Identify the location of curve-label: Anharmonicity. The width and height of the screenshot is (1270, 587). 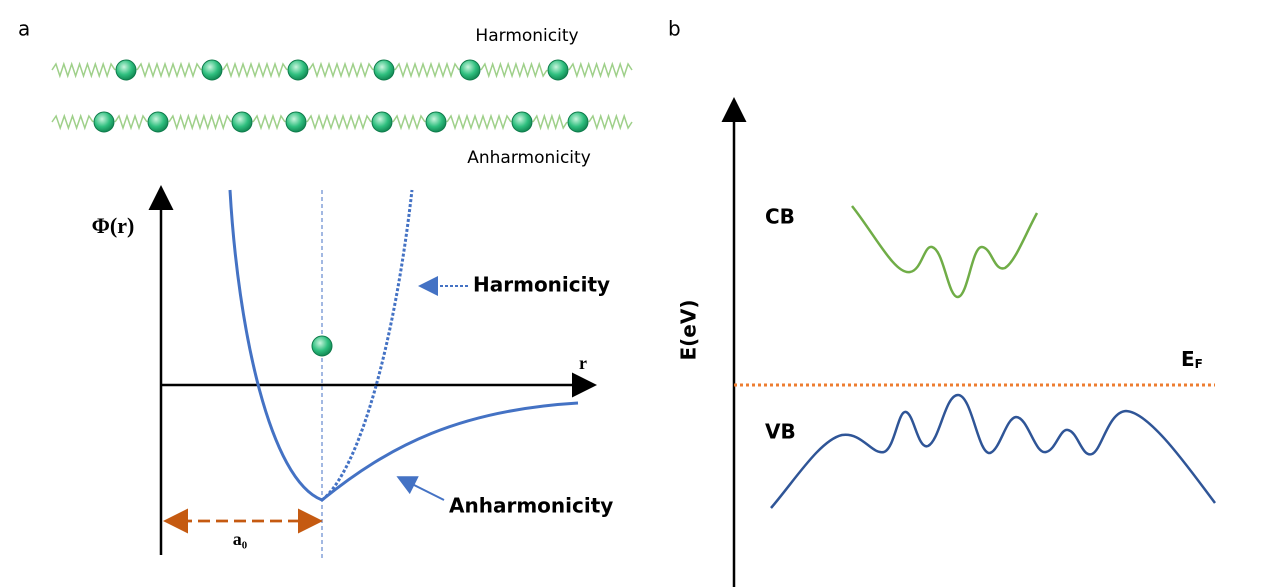
(531, 506).